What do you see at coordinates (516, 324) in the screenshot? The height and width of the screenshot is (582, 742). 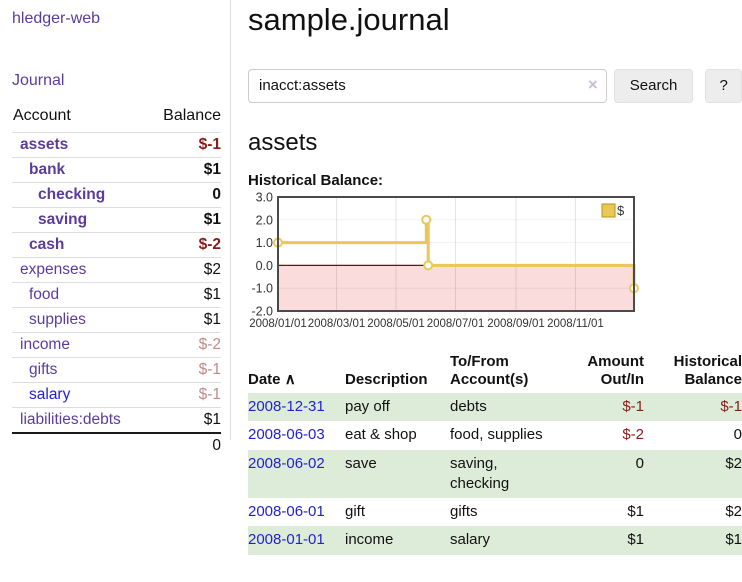 I see `x-tick-label: 2008/09/01` at bounding box center [516, 324].